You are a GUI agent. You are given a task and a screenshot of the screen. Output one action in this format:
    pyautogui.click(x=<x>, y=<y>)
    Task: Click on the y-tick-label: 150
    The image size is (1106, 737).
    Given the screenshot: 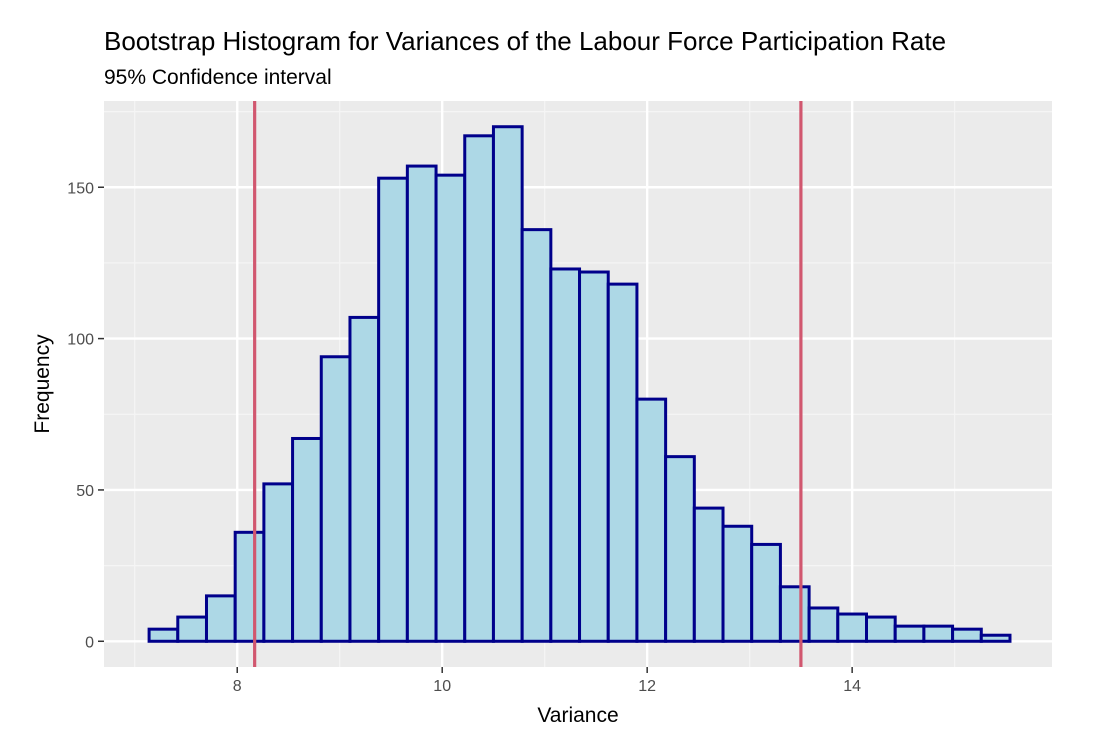 What is the action you would take?
    pyautogui.click(x=80, y=188)
    